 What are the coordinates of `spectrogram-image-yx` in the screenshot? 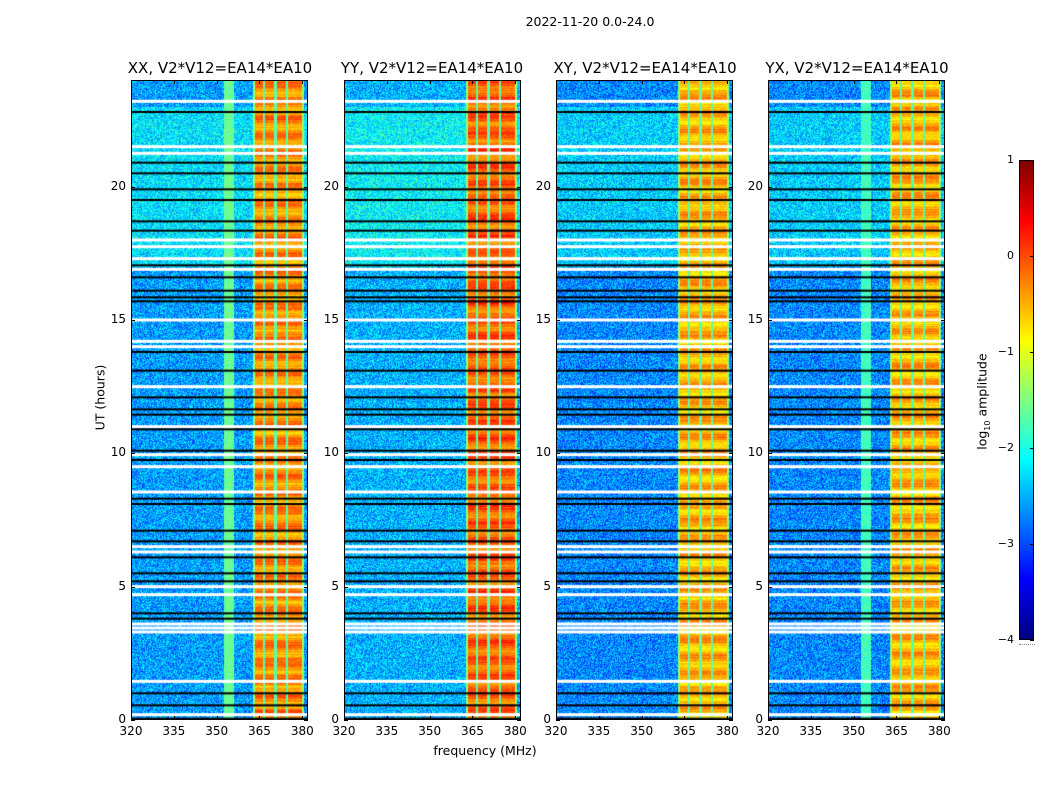 It's located at (856, 400).